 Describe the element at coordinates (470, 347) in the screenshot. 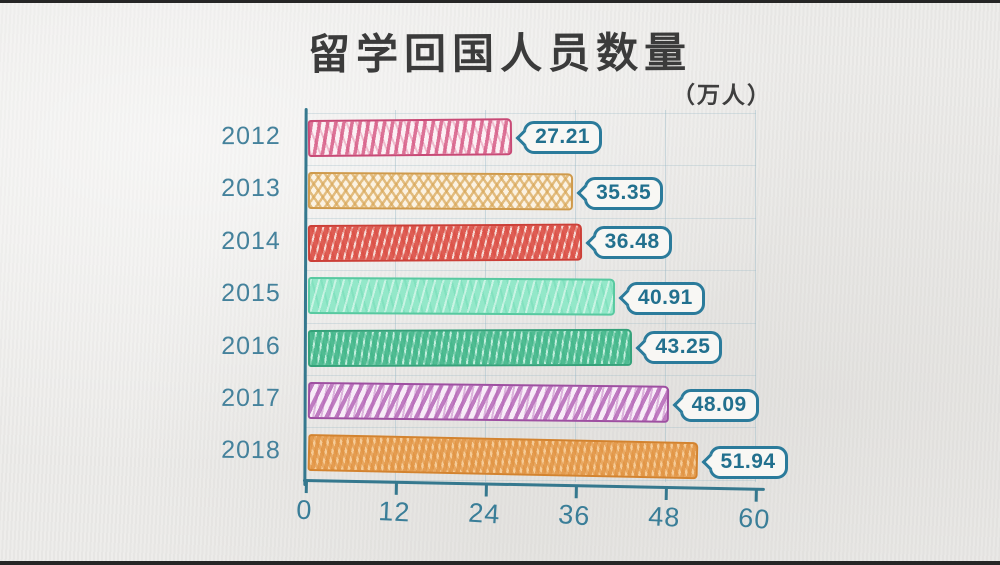

I see `bar-2016` at that location.